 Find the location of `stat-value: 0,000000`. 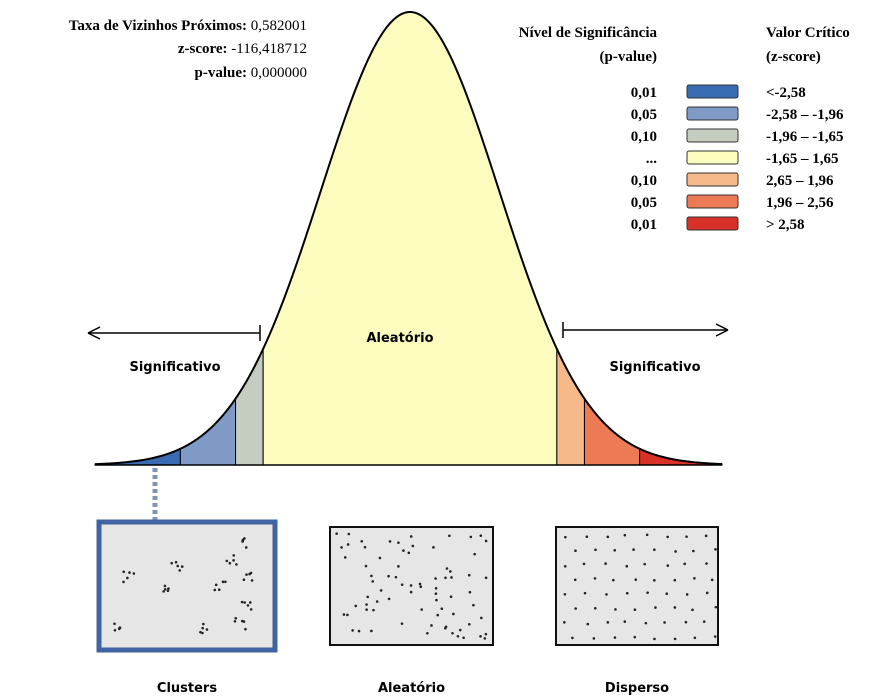

stat-value: 0,000000 is located at coordinates (279, 73).